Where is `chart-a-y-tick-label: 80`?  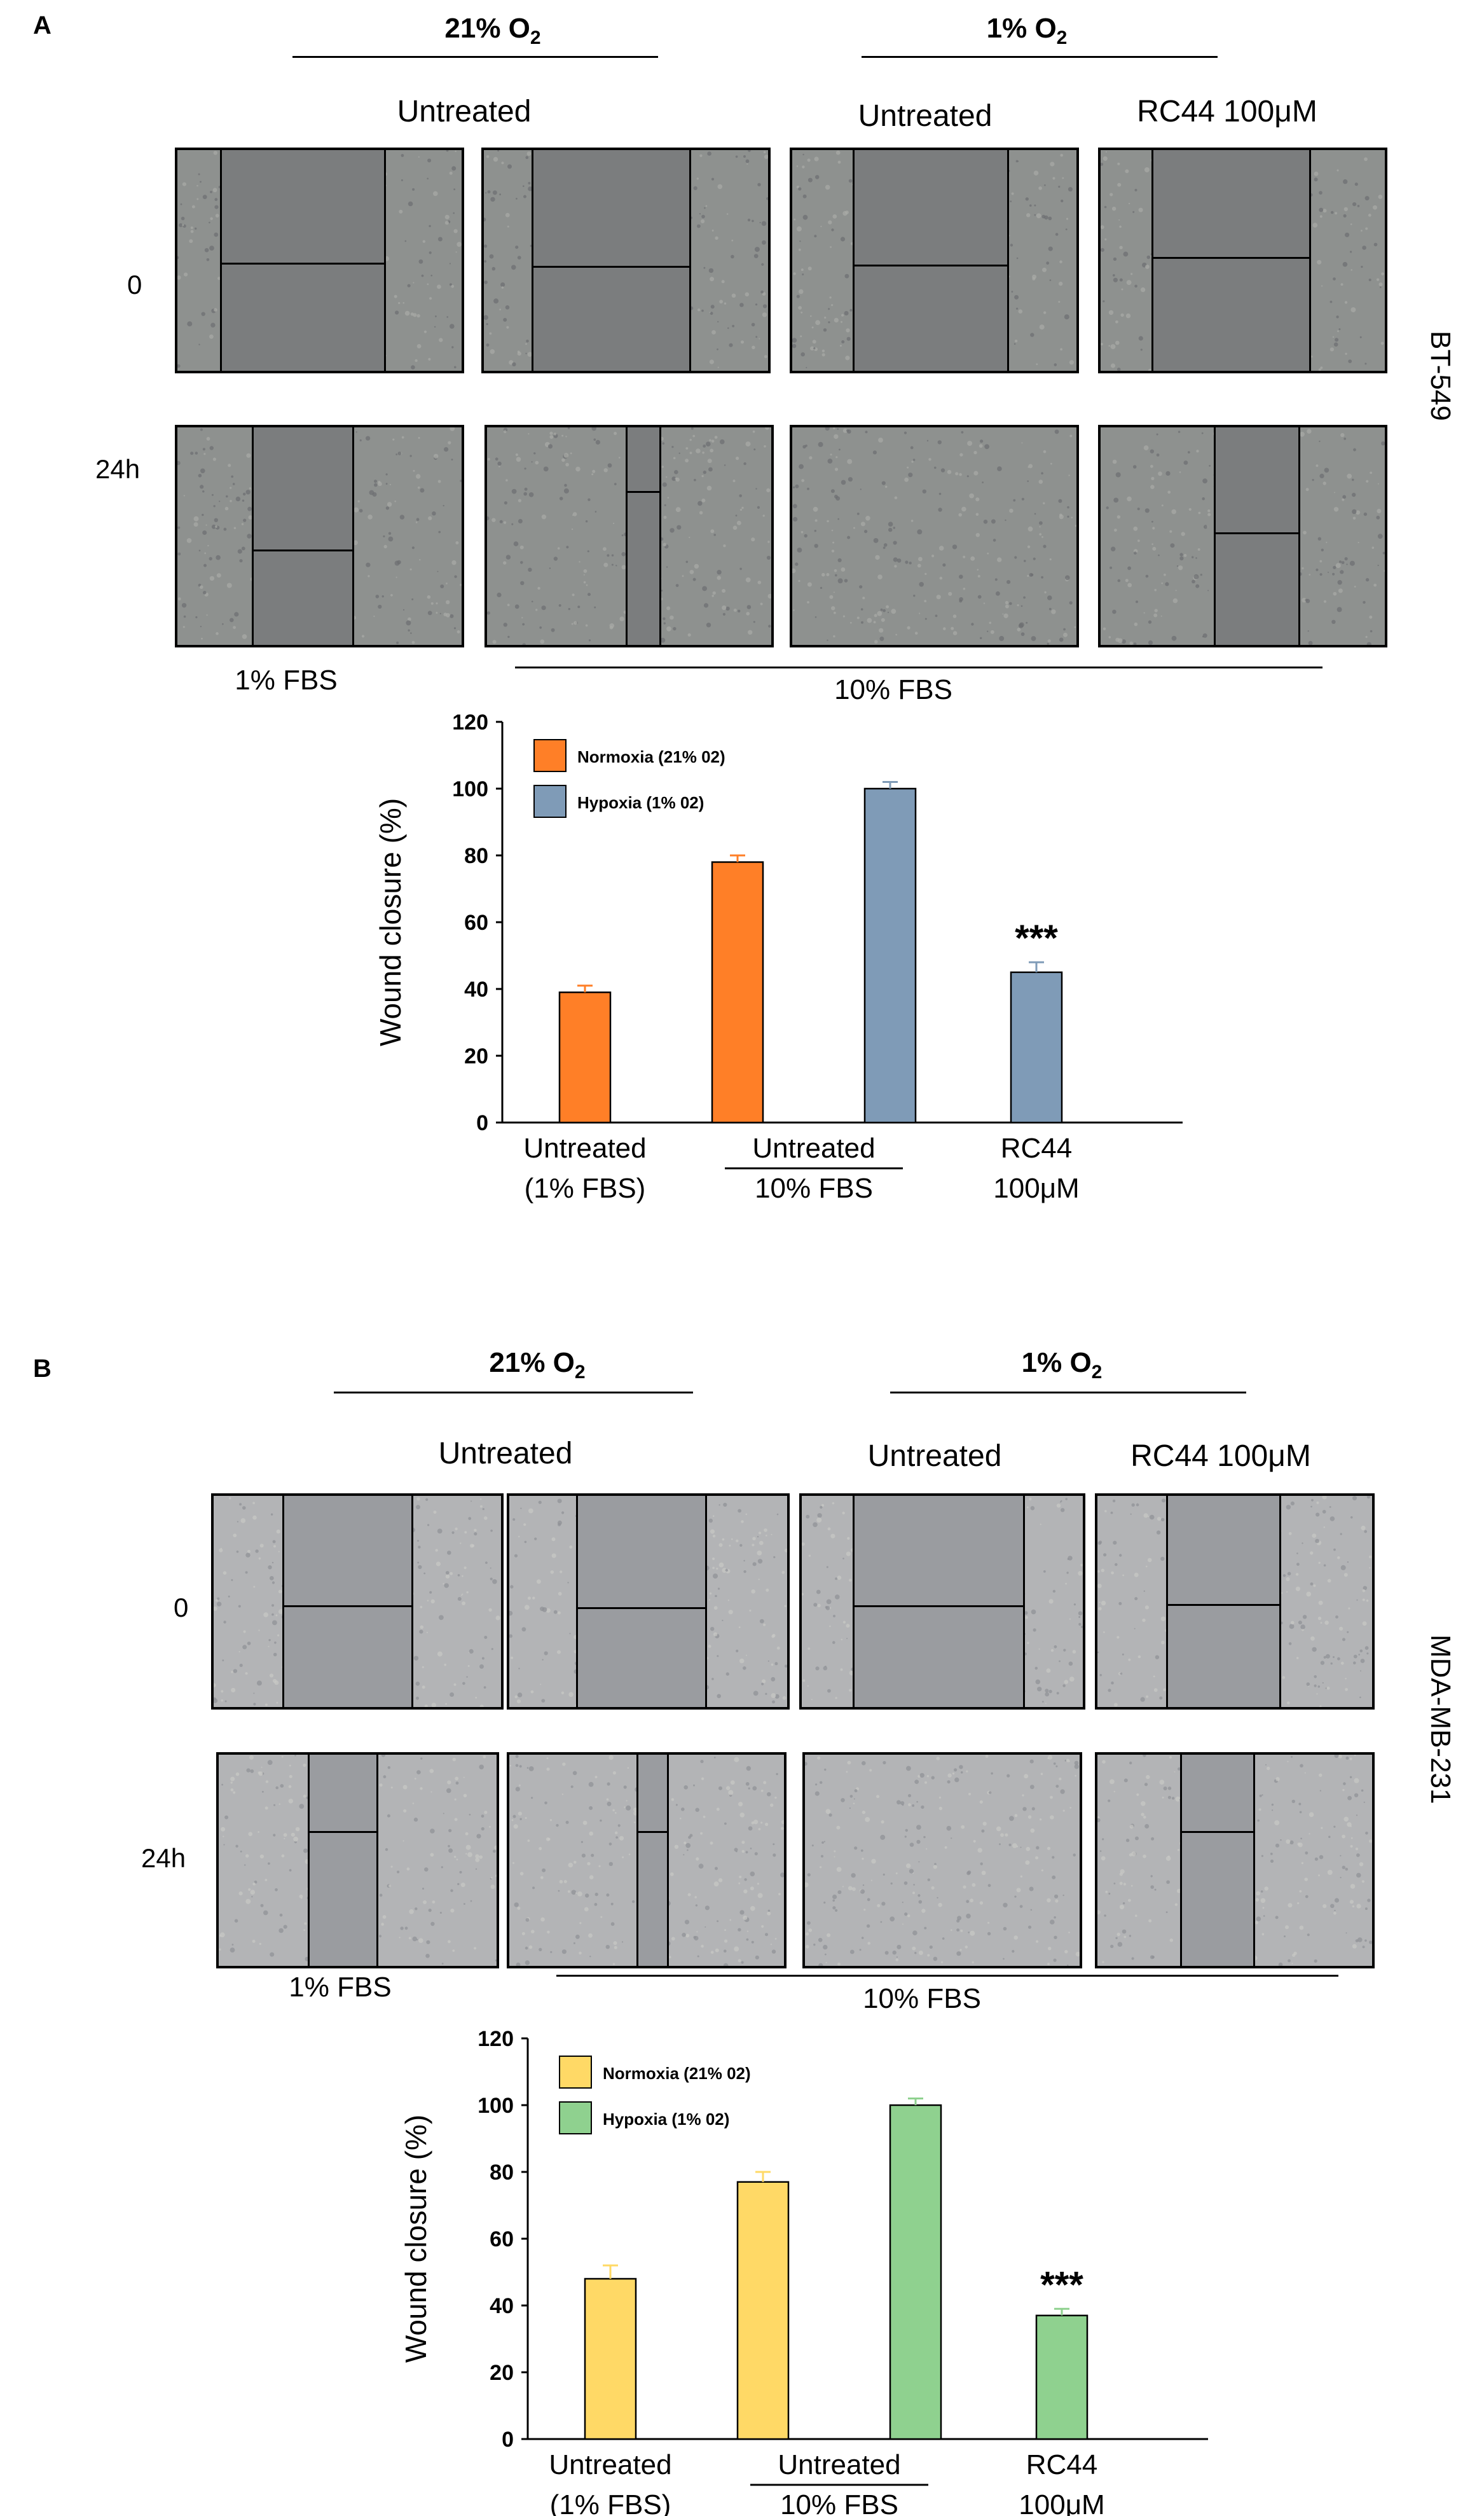 chart-a-y-tick-label: 80 is located at coordinates (476, 856).